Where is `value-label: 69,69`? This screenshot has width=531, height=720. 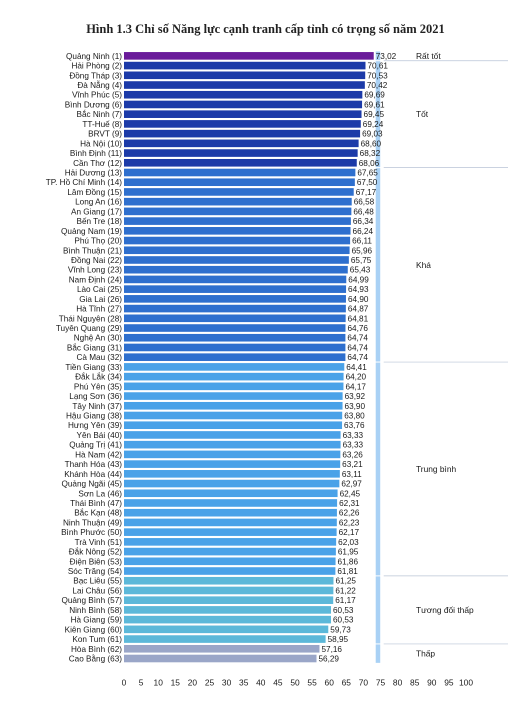 value-label: 69,69 is located at coordinates (374, 95).